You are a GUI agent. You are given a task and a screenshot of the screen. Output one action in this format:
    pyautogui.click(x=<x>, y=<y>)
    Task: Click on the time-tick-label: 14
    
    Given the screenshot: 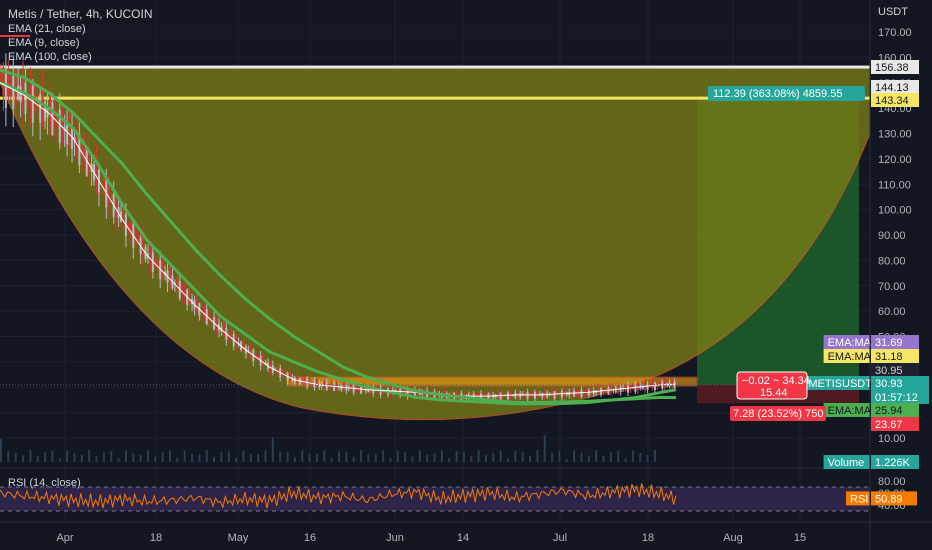 What is the action you would take?
    pyautogui.click(x=463, y=538)
    